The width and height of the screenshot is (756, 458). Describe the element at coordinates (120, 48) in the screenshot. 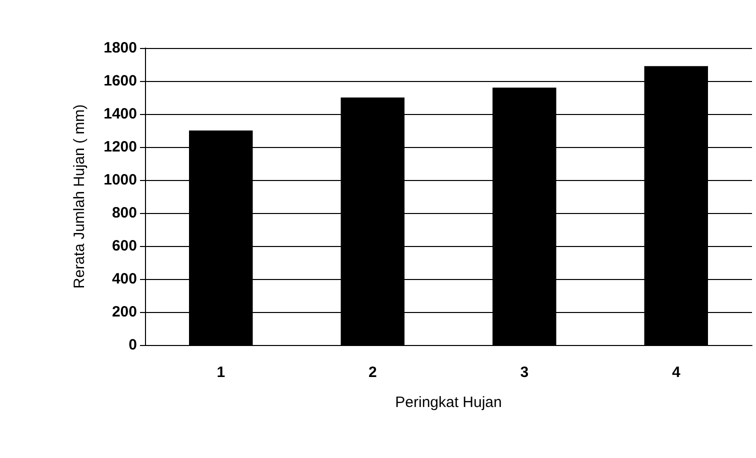

I see `y-tick-label: 1800` at that location.